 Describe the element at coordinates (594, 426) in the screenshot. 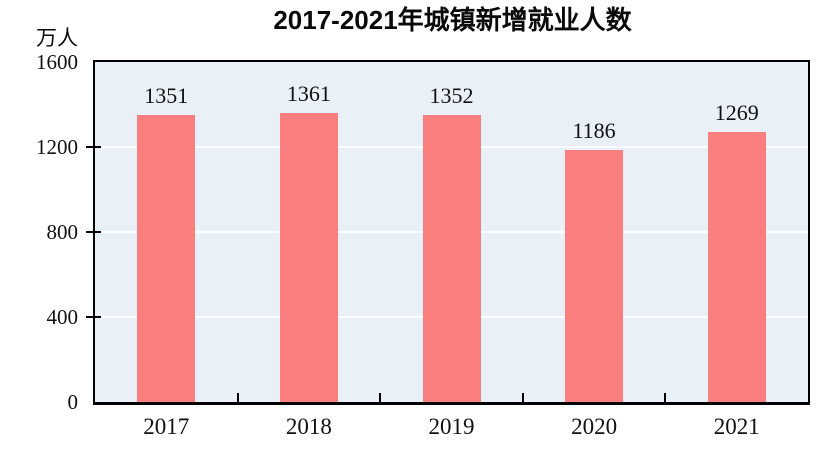

I see `x-axis-label-2020: 2020` at that location.